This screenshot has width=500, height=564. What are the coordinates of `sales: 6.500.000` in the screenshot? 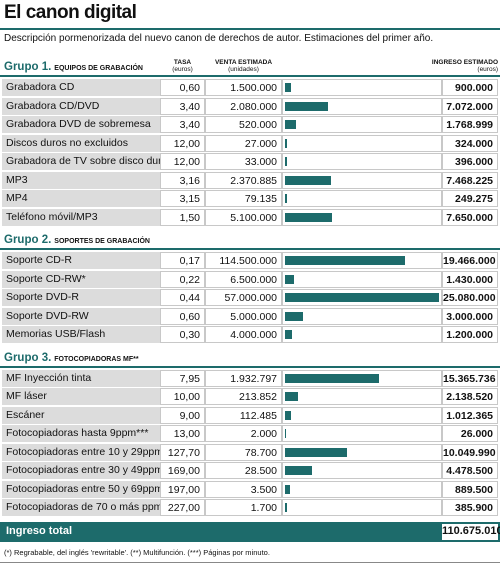 It's located at (243, 279).